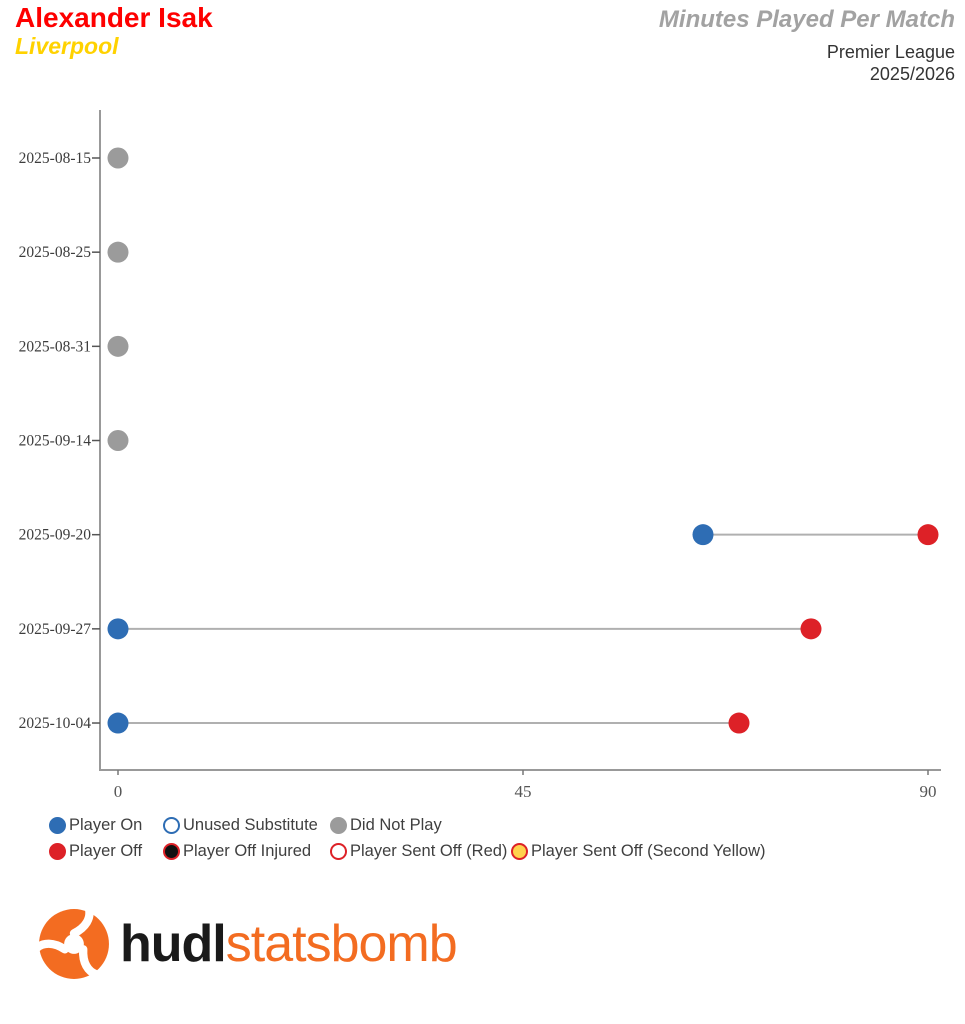 This screenshot has height=1024, width=965. Describe the element at coordinates (72, 942) in the screenshot. I see `hudl-logo-icon` at that location.